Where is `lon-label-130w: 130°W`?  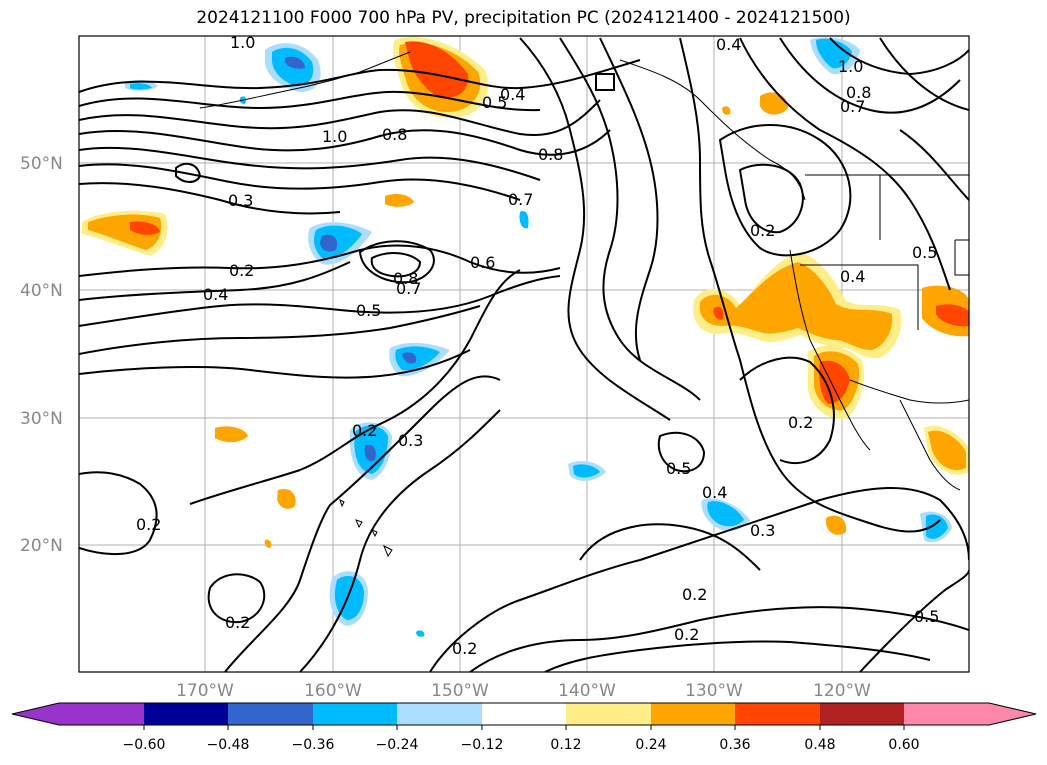
lon-label-130w: 130°W is located at coordinates (714, 691).